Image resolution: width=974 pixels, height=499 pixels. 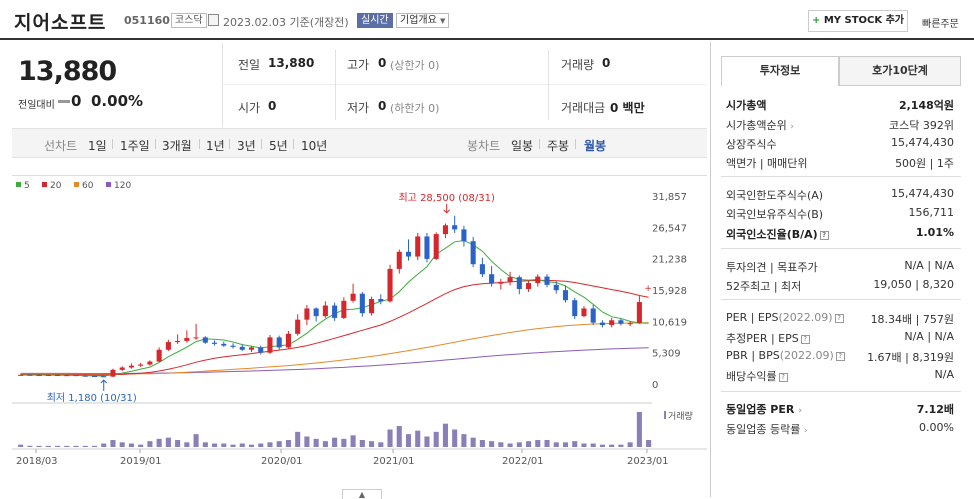 What do you see at coordinates (666, 354) in the screenshot?
I see `y-tick-label: 5,309` at bounding box center [666, 354].